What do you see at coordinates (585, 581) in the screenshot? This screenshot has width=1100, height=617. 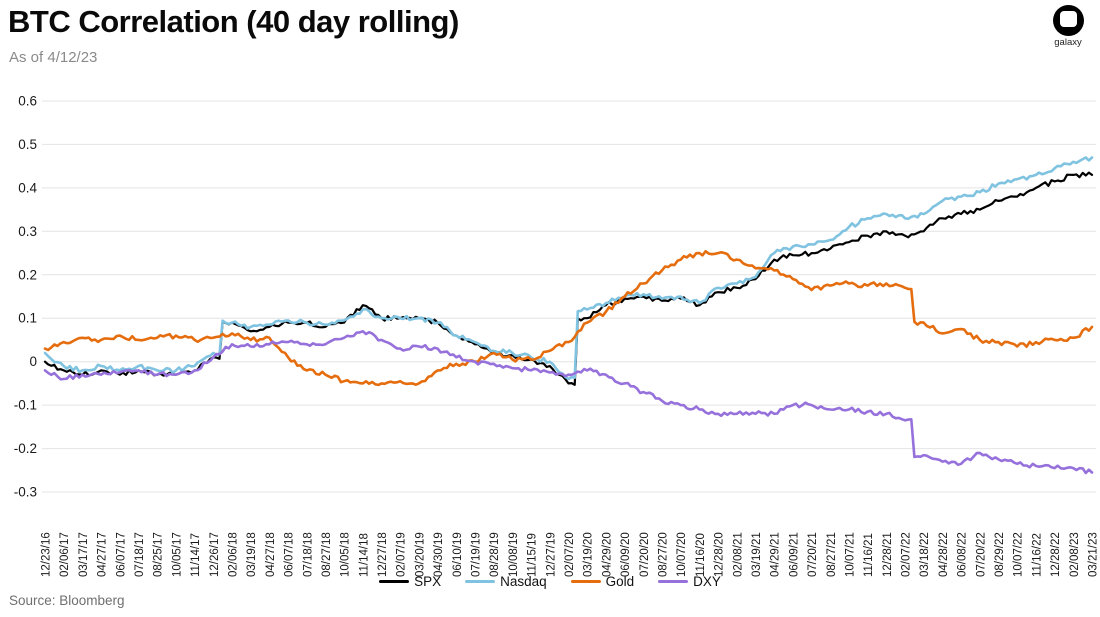 I see `legend-swatch-gold` at bounding box center [585, 581].